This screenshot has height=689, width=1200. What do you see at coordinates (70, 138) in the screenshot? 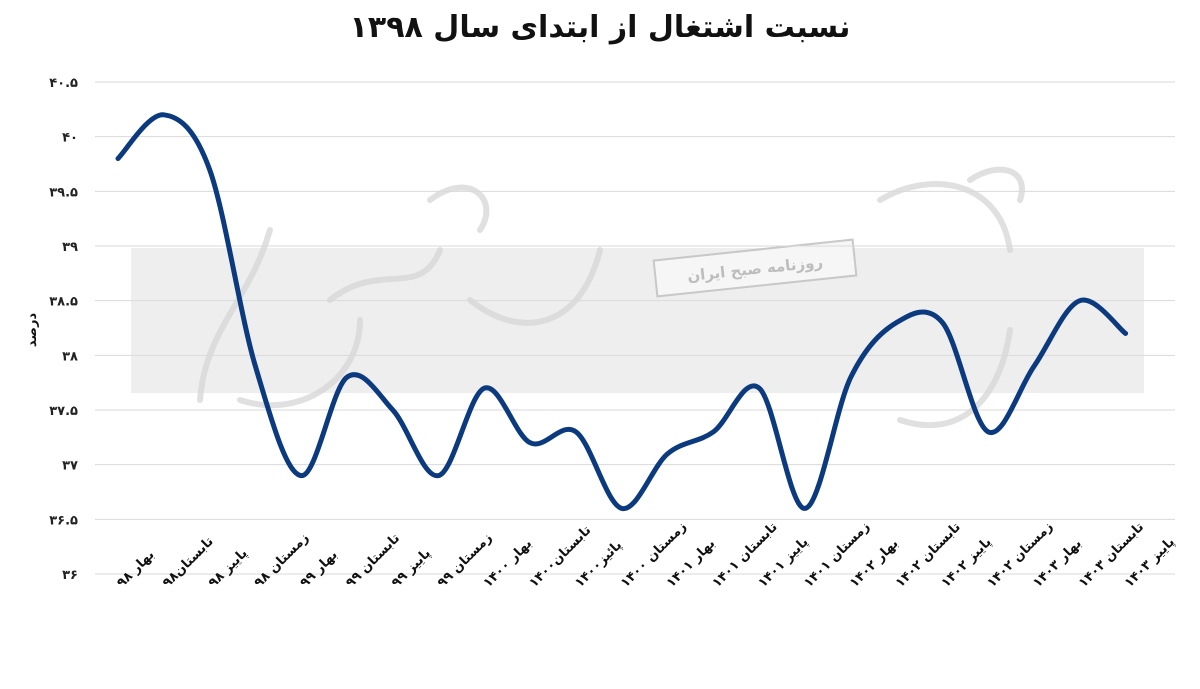
I see `y-tick-label: ۴۰` at bounding box center [70, 138].